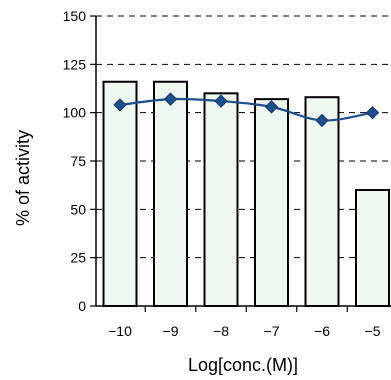  What do you see at coordinates (246, 110) in the screenshot?
I see `line-series` at bounding box center [246, 110].